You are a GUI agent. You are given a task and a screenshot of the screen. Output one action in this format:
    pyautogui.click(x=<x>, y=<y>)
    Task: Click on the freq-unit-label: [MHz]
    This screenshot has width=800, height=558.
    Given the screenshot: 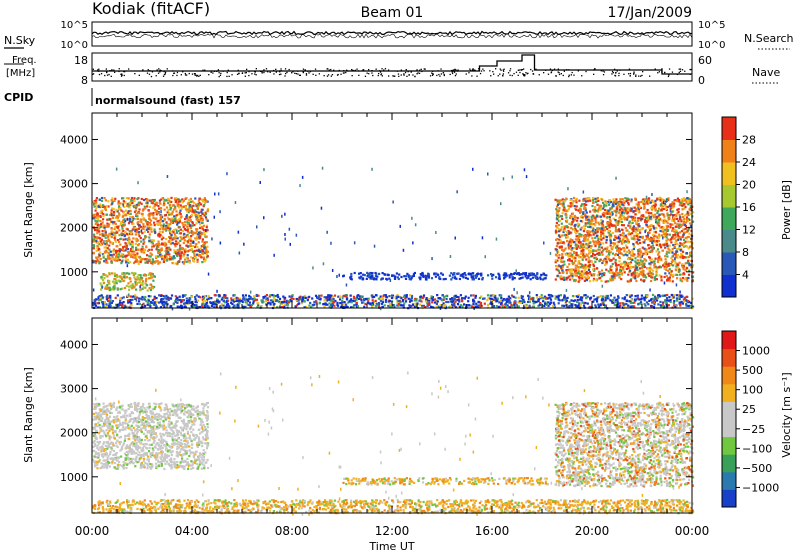 What is the action you would take?
    pyautogui.click(x=20, y=73)
    